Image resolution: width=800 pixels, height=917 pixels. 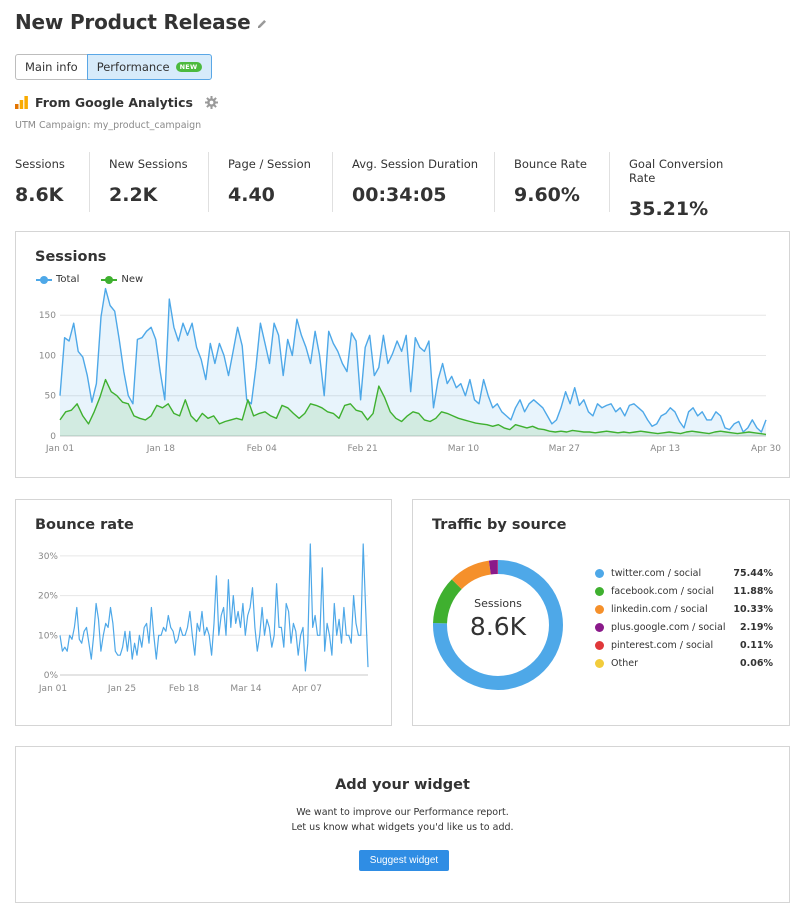 What do you see at coordinates (684, 627) in the screenshot?
I see `list-item: plus.google.com / social 2.19%` at bounding box center [684, 627].